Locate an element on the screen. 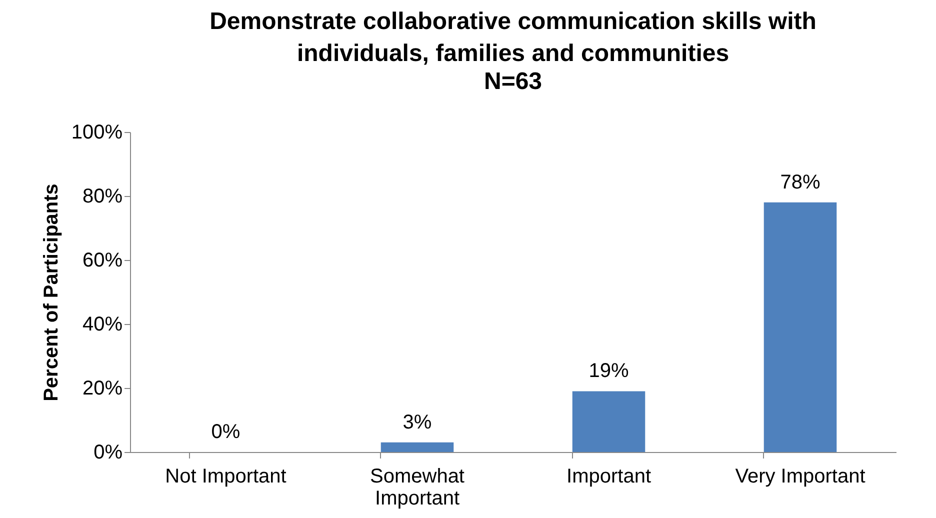 The width and height of the screenshot is (936, 518). chart-subtitle: N=63 is located at coordinates (513, 81).